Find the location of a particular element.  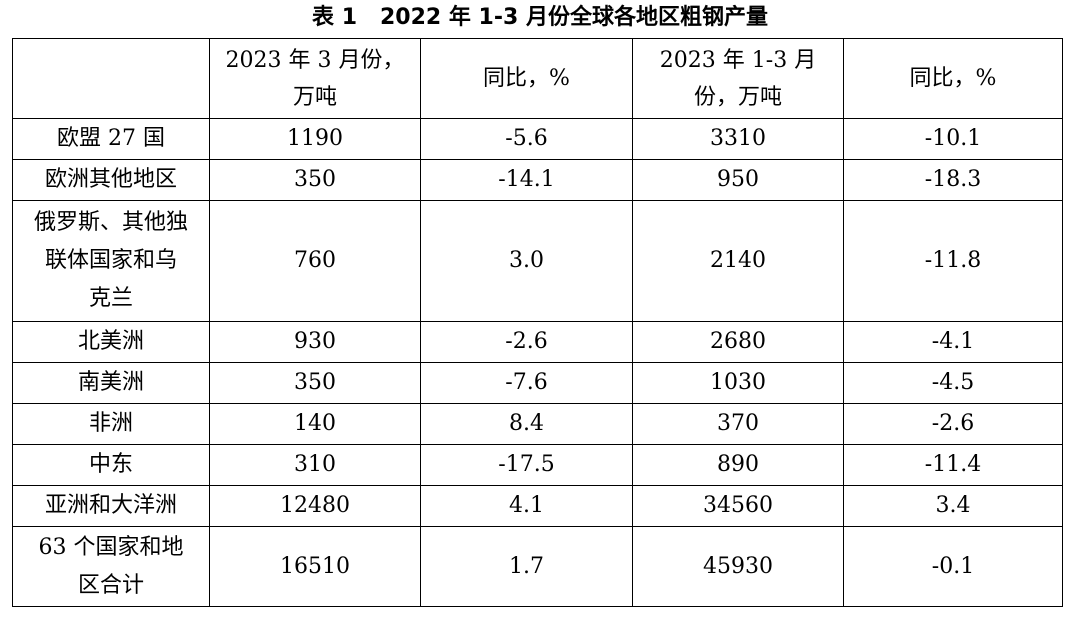

q1-yoy-cell: -11.4 is located at coordinates (953, 465).